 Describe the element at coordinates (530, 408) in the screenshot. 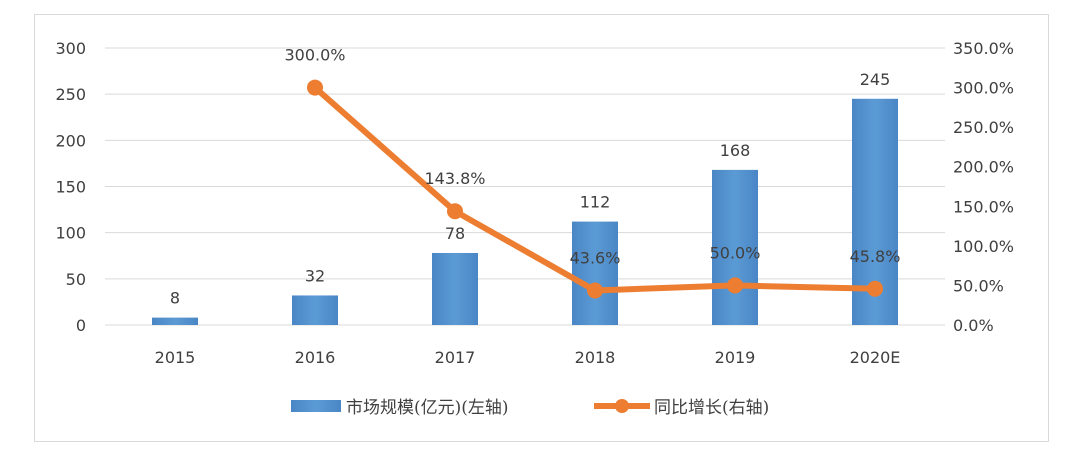

I see `legend: 市场规模(亿元)(左轴) 同比增长(右轴)` at that location.